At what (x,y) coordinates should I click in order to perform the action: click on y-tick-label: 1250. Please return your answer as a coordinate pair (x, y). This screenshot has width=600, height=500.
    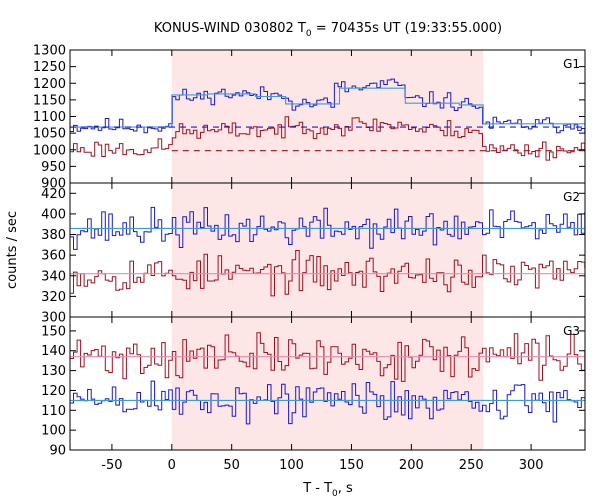
    Looking at the image, I should click on (49, 67).